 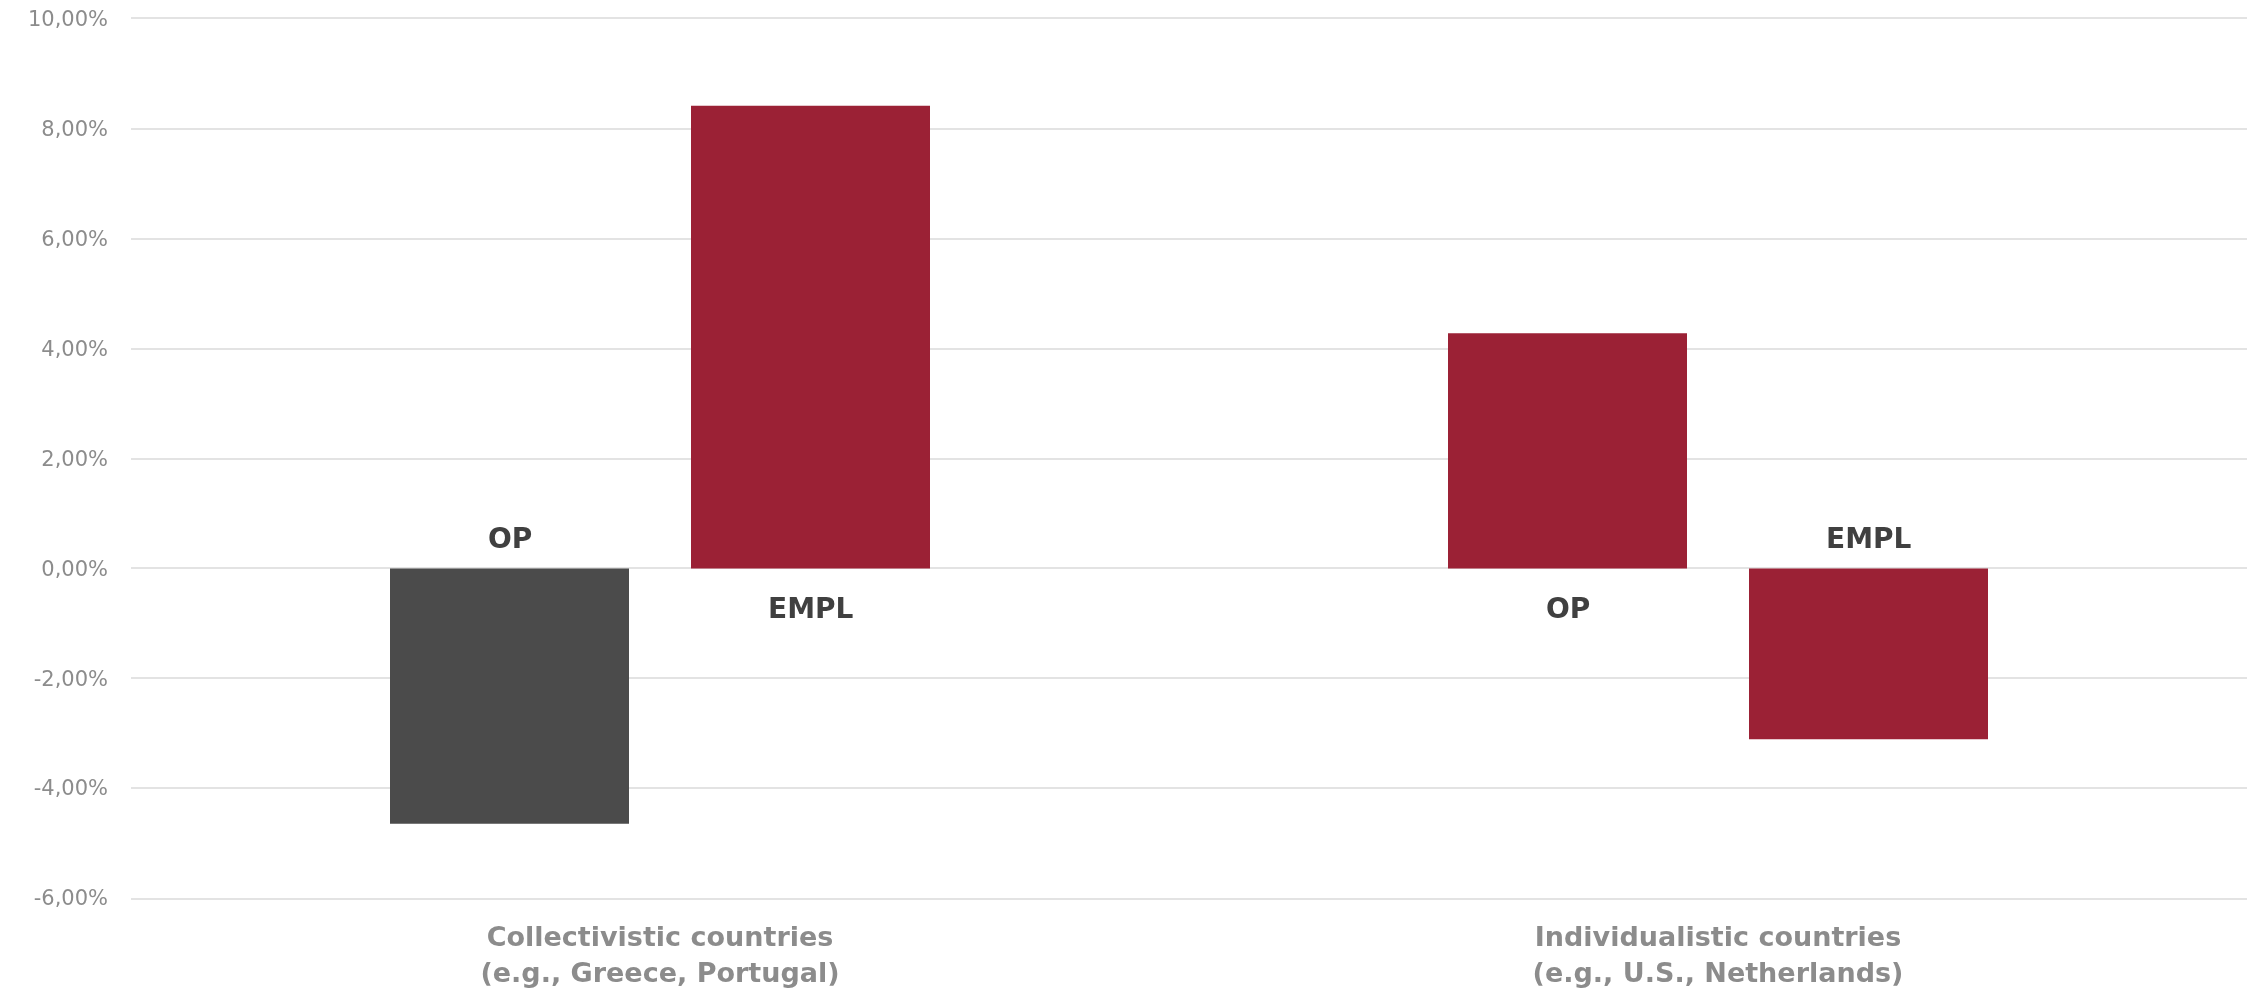 What do you see at coordinates (70, 788) in the screenshot?
I see `y-tick-label: -4,00%` at bounding box center [70, 788].